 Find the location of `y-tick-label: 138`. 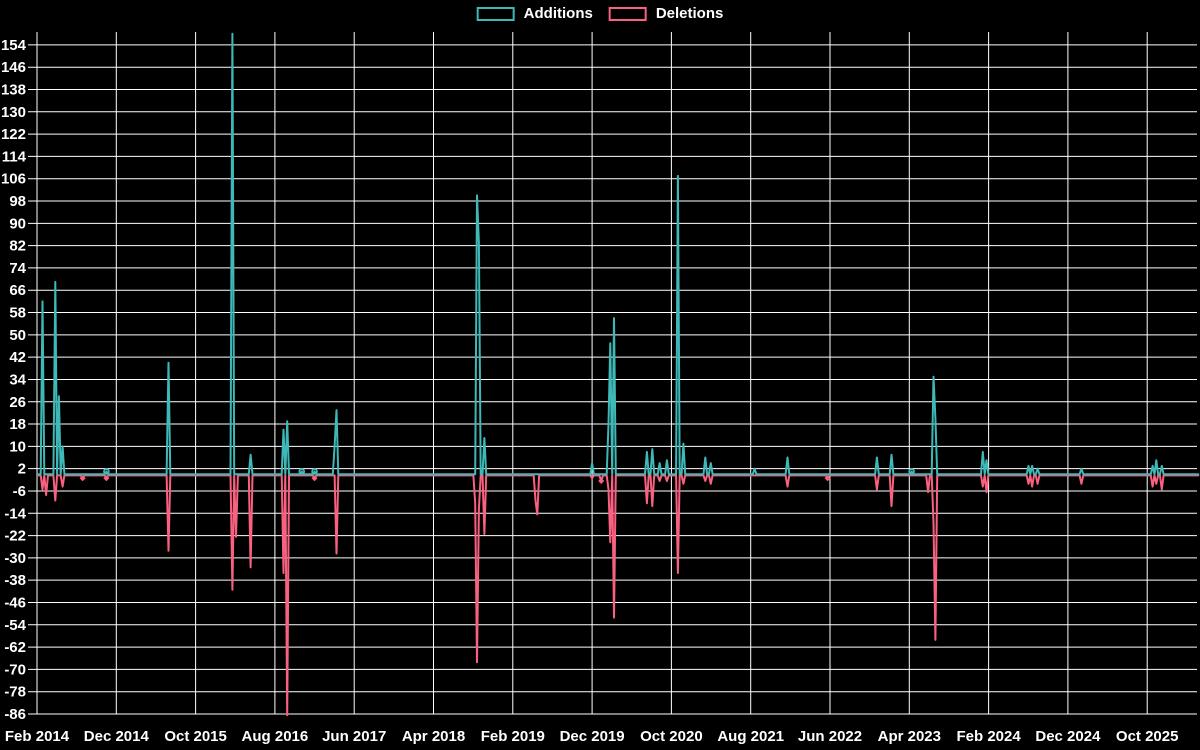

y-tick-label: 138 is located at coordinates (13, 90).